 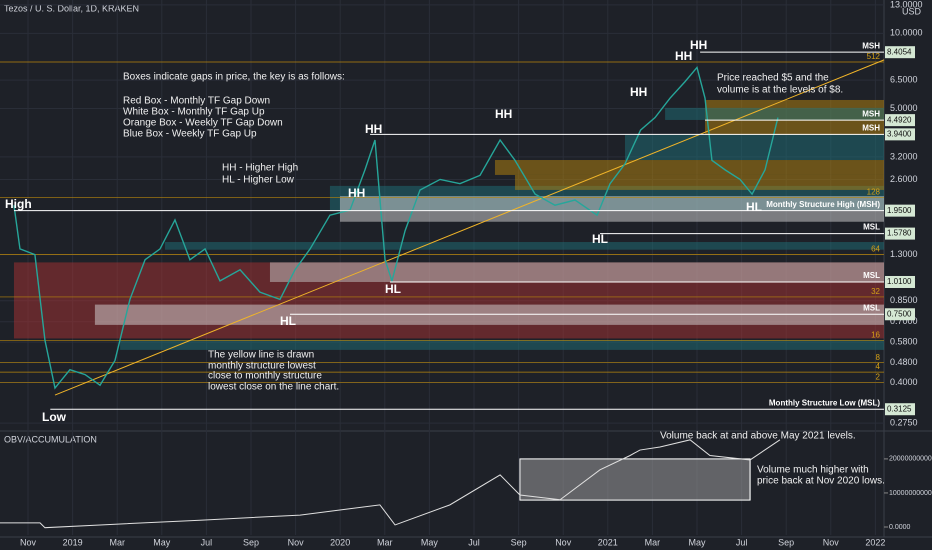 What do you see at coordinates (878, 357) in the screenshot?
I see `fib-label: 8` at bounding box center [878, 357].